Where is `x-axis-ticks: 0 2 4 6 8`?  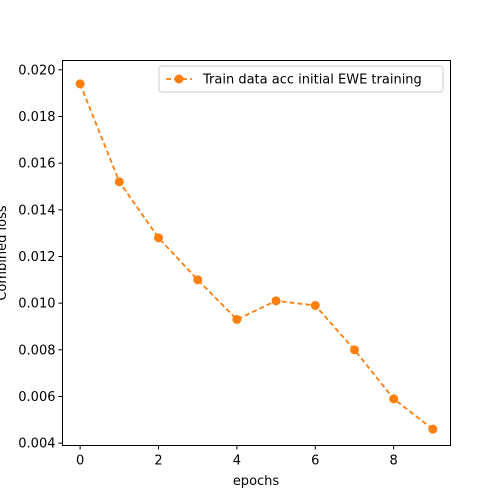
x-axis-ticks: 0 2 4 6 8 is located at coordinates (237, 457).